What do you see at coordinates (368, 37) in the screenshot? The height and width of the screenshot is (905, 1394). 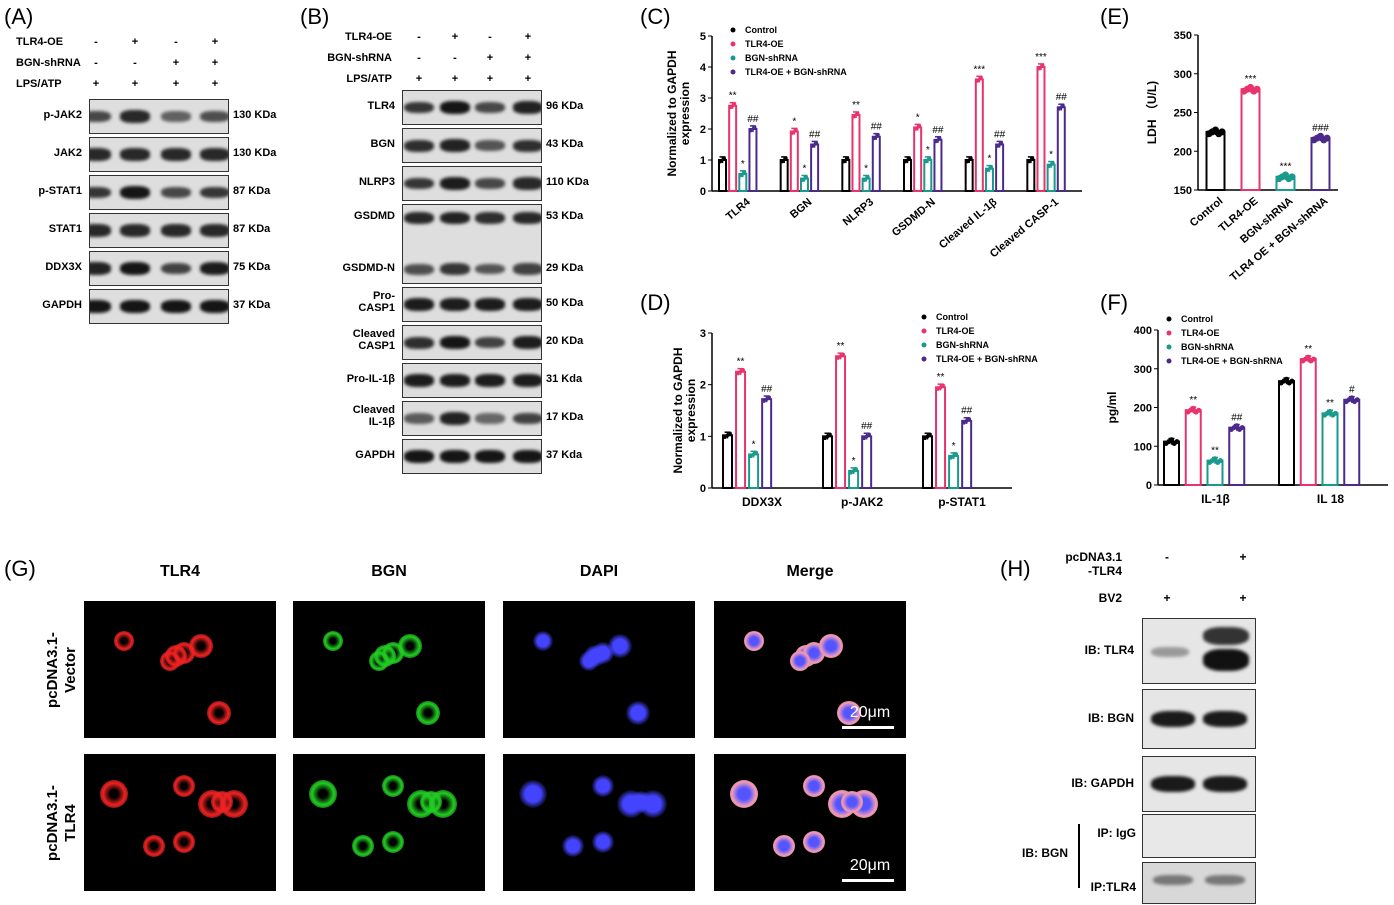 I see `condition-label: TLR4-OE` at bounding box center [368, 37].